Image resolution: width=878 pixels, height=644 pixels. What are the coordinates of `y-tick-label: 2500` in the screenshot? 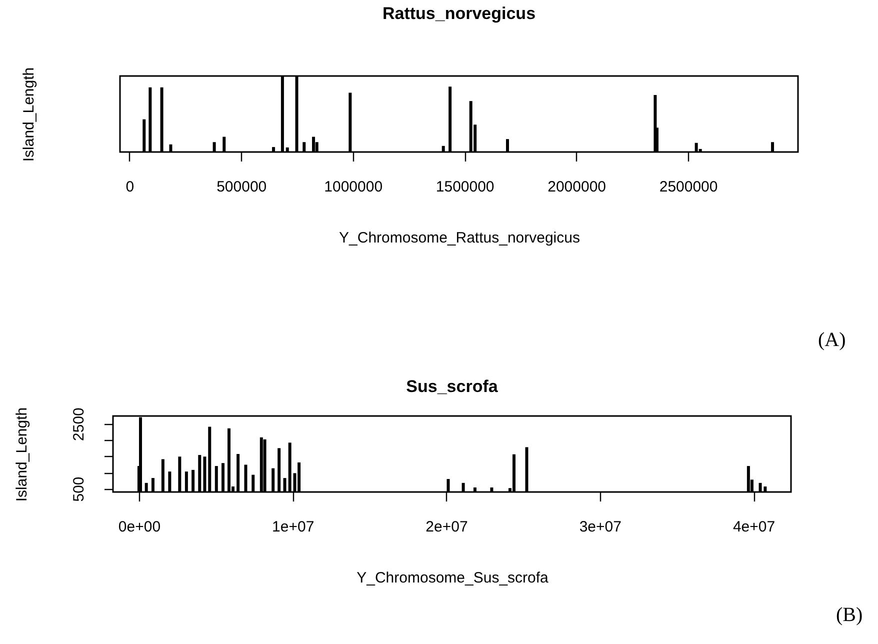 It's located at (79, 424).